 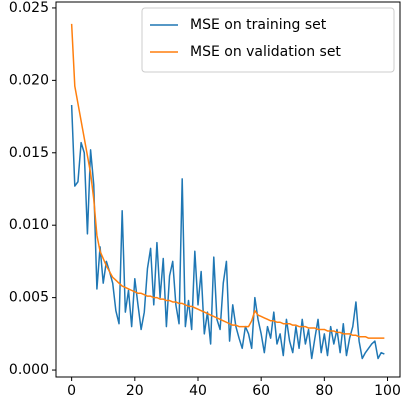 What do you see at coordinates (29, 298) in the screenshot?
I see `y-tick-label: 0.005` at bounding box center [29, 298].